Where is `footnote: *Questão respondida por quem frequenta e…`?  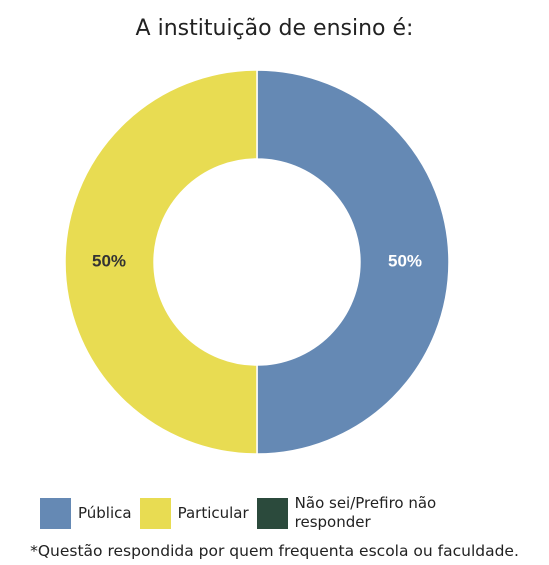 footnote: *Questão respondida por quem frequenta e… is located at coordinates (274, 551).